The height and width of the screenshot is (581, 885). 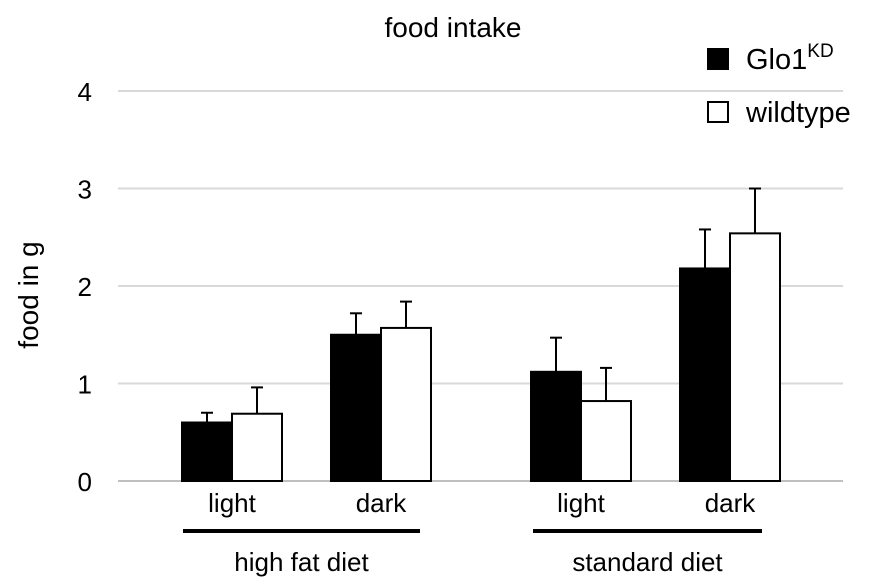 I want to click on group-label: standard diet, so click(x=647, y=562).